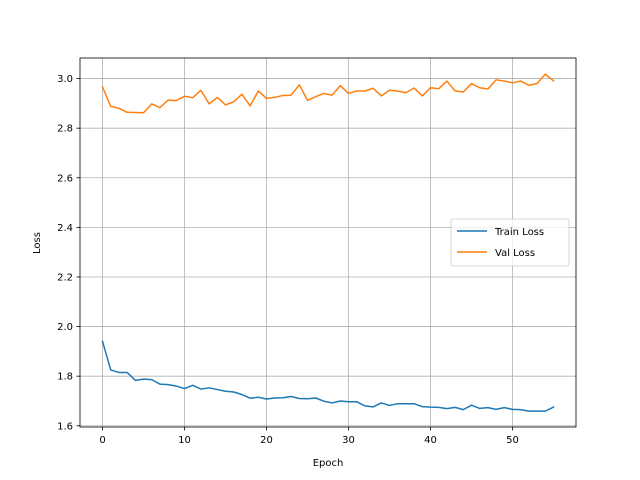 The image size is (640, 480). Describe the element at coordinates (184, 440) in the screenshot. I see `x-tick-label: 10` at that location.